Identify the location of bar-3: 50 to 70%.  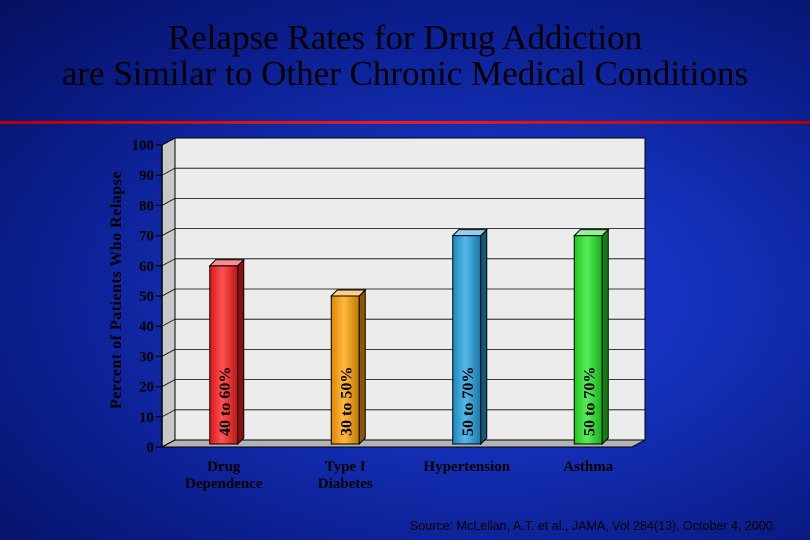
(469, 337).